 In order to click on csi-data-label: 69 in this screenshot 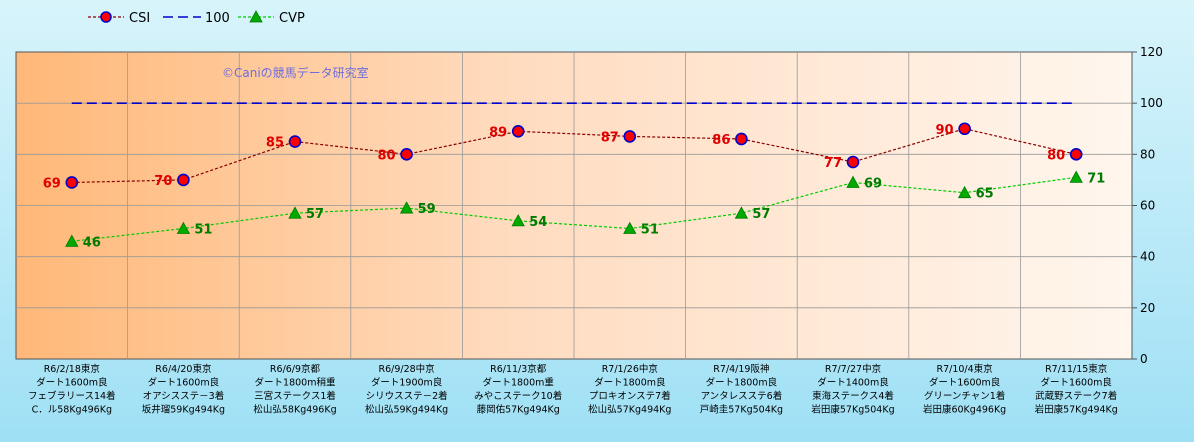, I will do `click(52, 183)`.